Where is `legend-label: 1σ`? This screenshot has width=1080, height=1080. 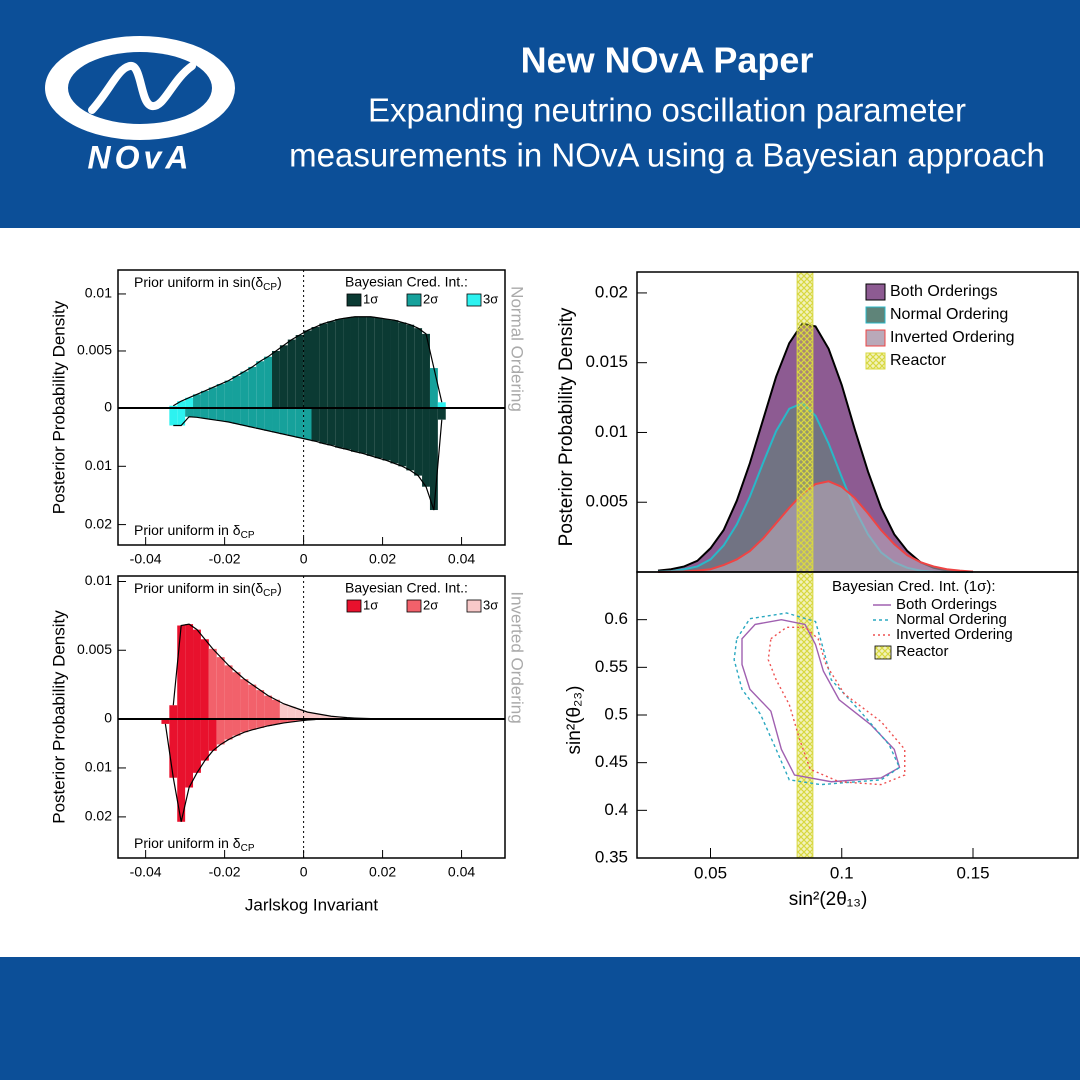 legend-label: 1σ is located at coordinates (370, 298).